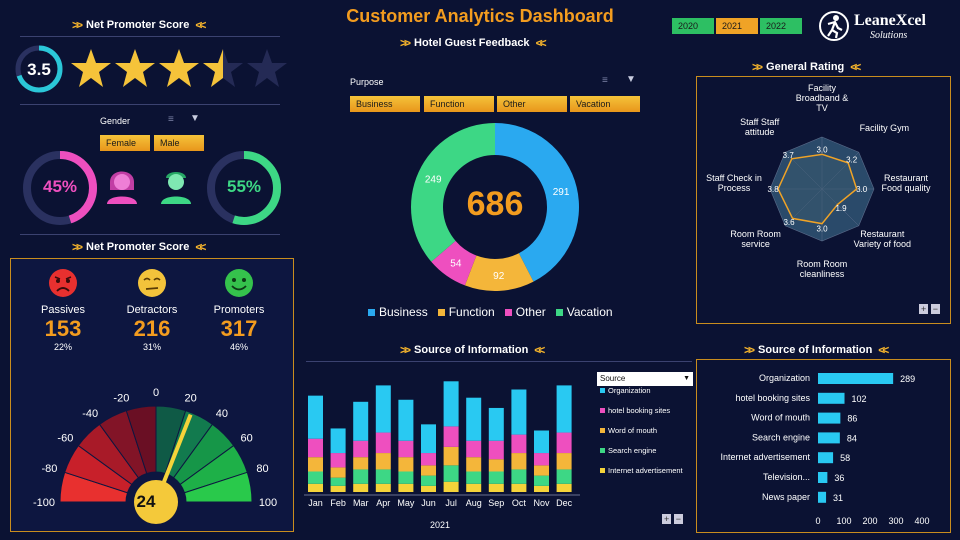 This screenshot has width=960, height=540. I want to click on source-slicer-dropdown: Source ▼, so click(645, 379).